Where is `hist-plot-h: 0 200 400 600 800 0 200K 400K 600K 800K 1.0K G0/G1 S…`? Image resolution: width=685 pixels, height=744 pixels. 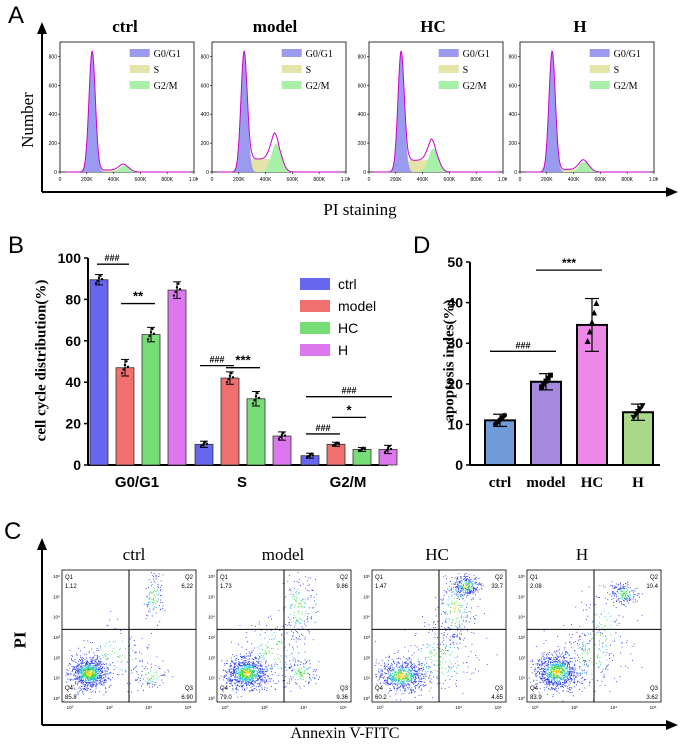 hist-plot-h: 0 200 400 600 800 0 200K 400K 600K 800K 1.0K G0/G1 S… is located at coordinates (583, 112).